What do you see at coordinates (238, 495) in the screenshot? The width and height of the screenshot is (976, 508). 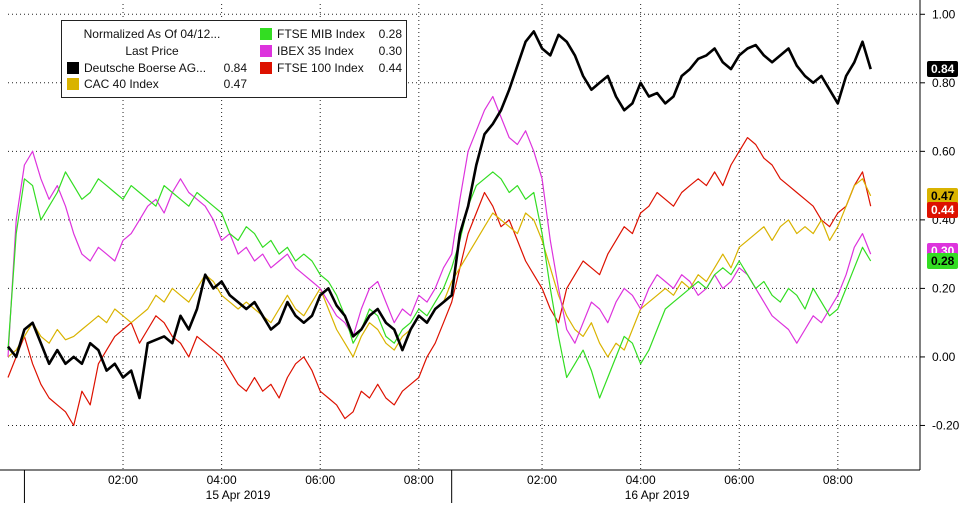 I see `date-label: 15 Apr 2019` at bounding box center [238, 495].